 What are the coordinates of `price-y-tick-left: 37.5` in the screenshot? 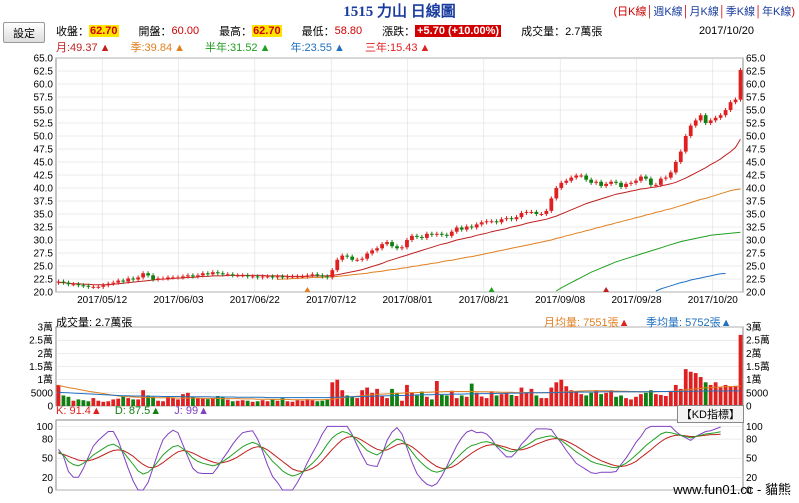 It's located at (44, 202).